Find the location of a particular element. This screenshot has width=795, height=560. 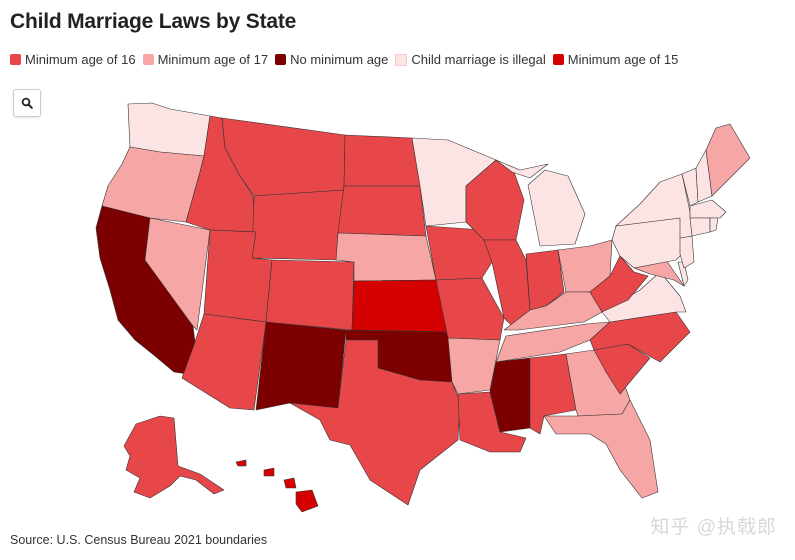

legend-item-15: Minimum age of 15 is located at coordinates (615, 59).